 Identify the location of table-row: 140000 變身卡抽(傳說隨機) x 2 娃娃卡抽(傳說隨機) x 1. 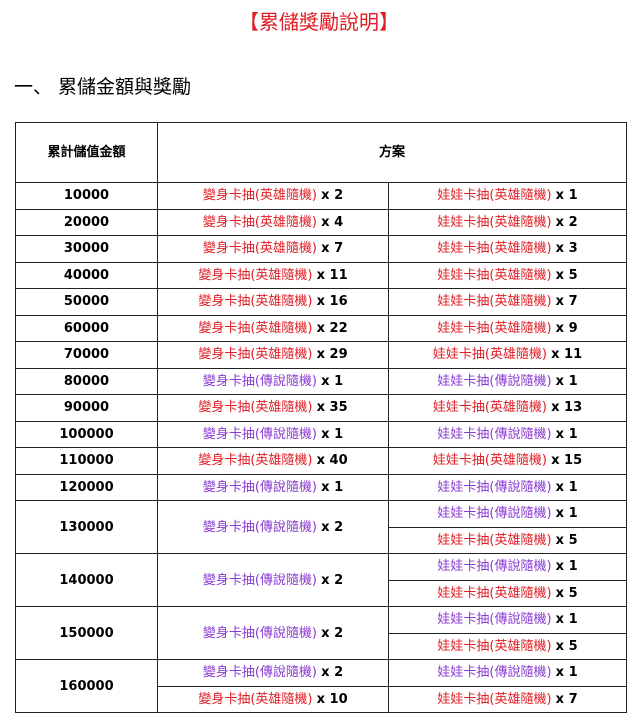
(321, 580).